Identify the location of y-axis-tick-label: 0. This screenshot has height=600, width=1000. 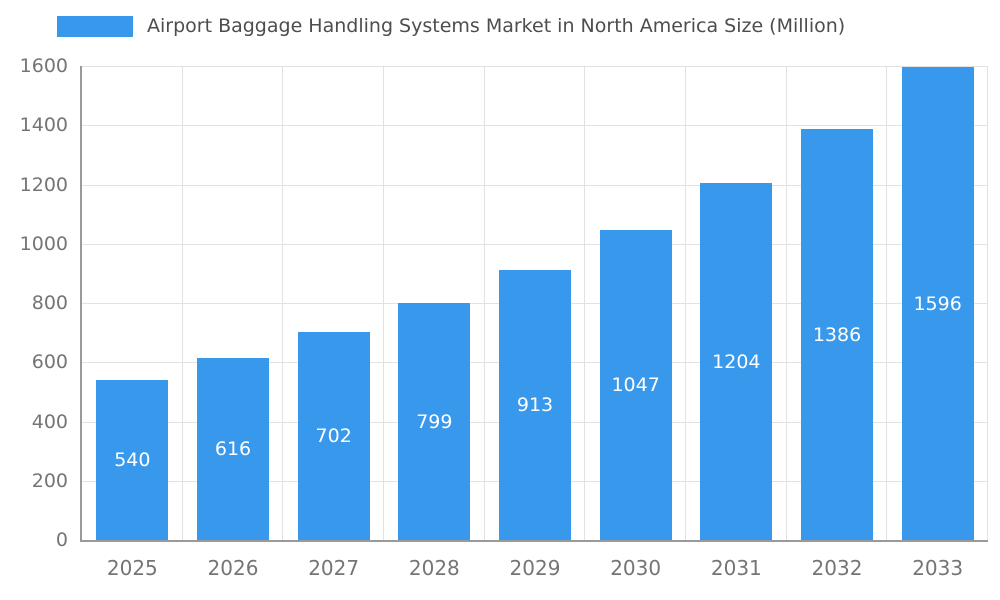
(61, 540).